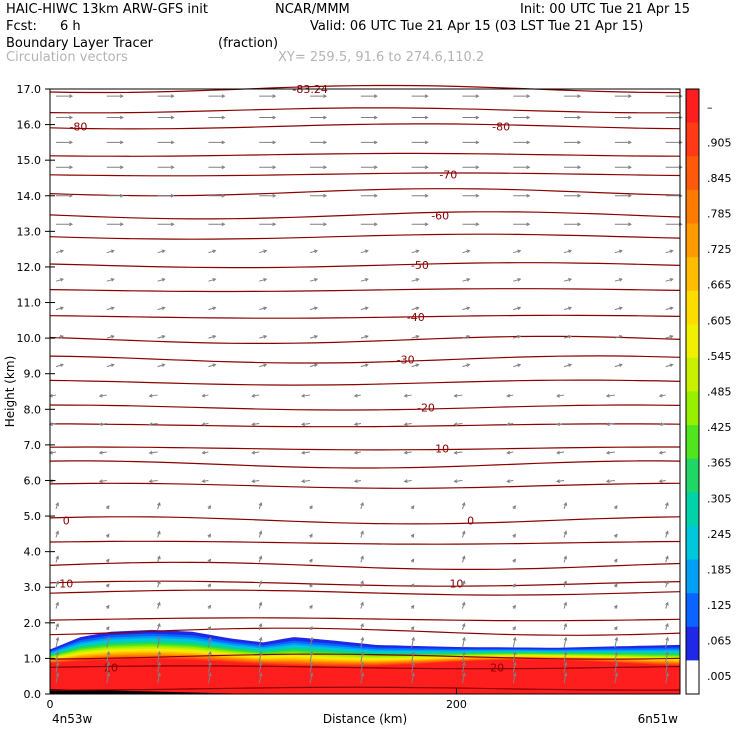 The height and width of the screenshot is (740, 740). I want to click on y-tick-label: 2.0, so click(33, 623).